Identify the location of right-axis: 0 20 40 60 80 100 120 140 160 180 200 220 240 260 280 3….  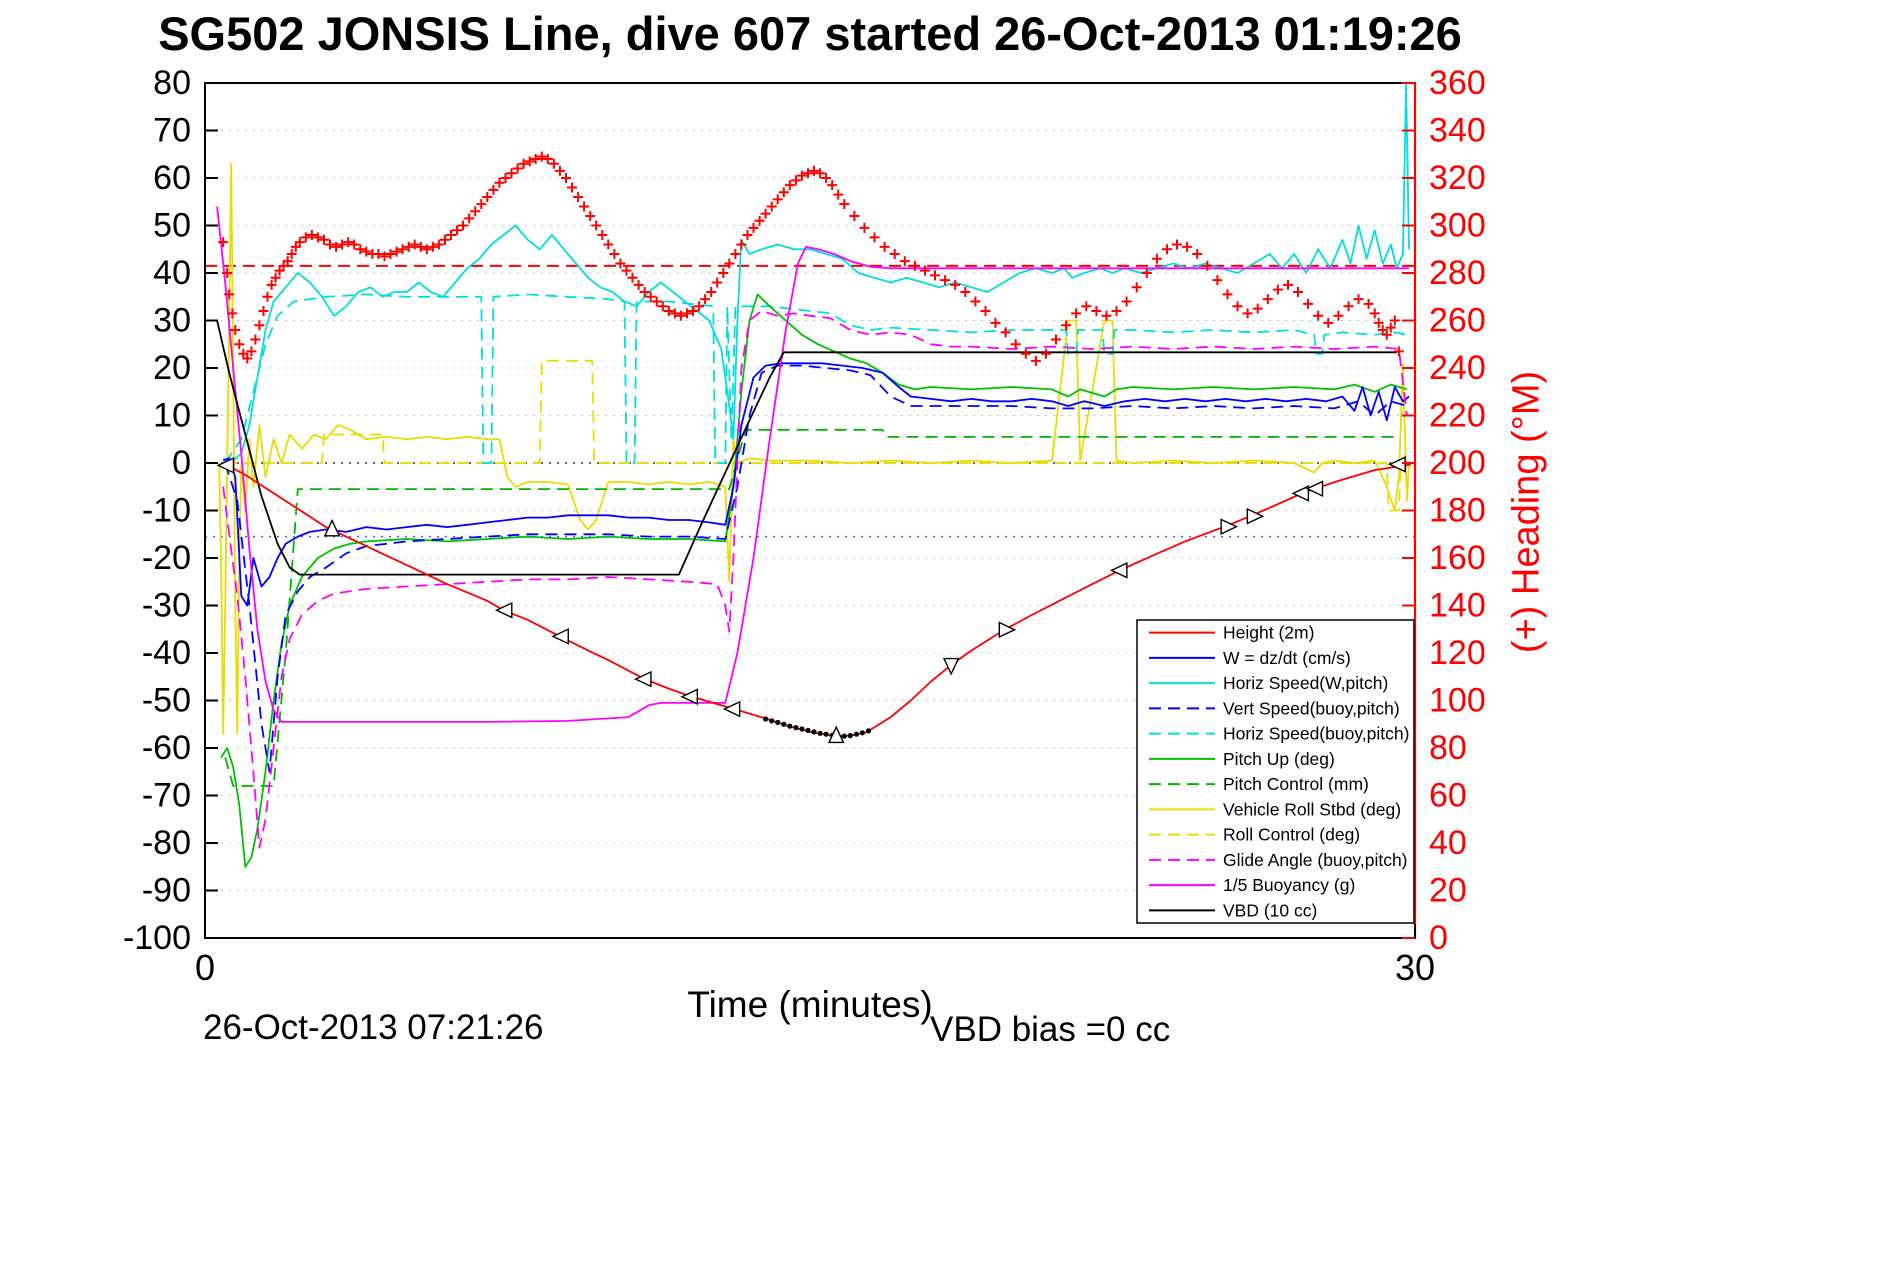
(1444, 510).